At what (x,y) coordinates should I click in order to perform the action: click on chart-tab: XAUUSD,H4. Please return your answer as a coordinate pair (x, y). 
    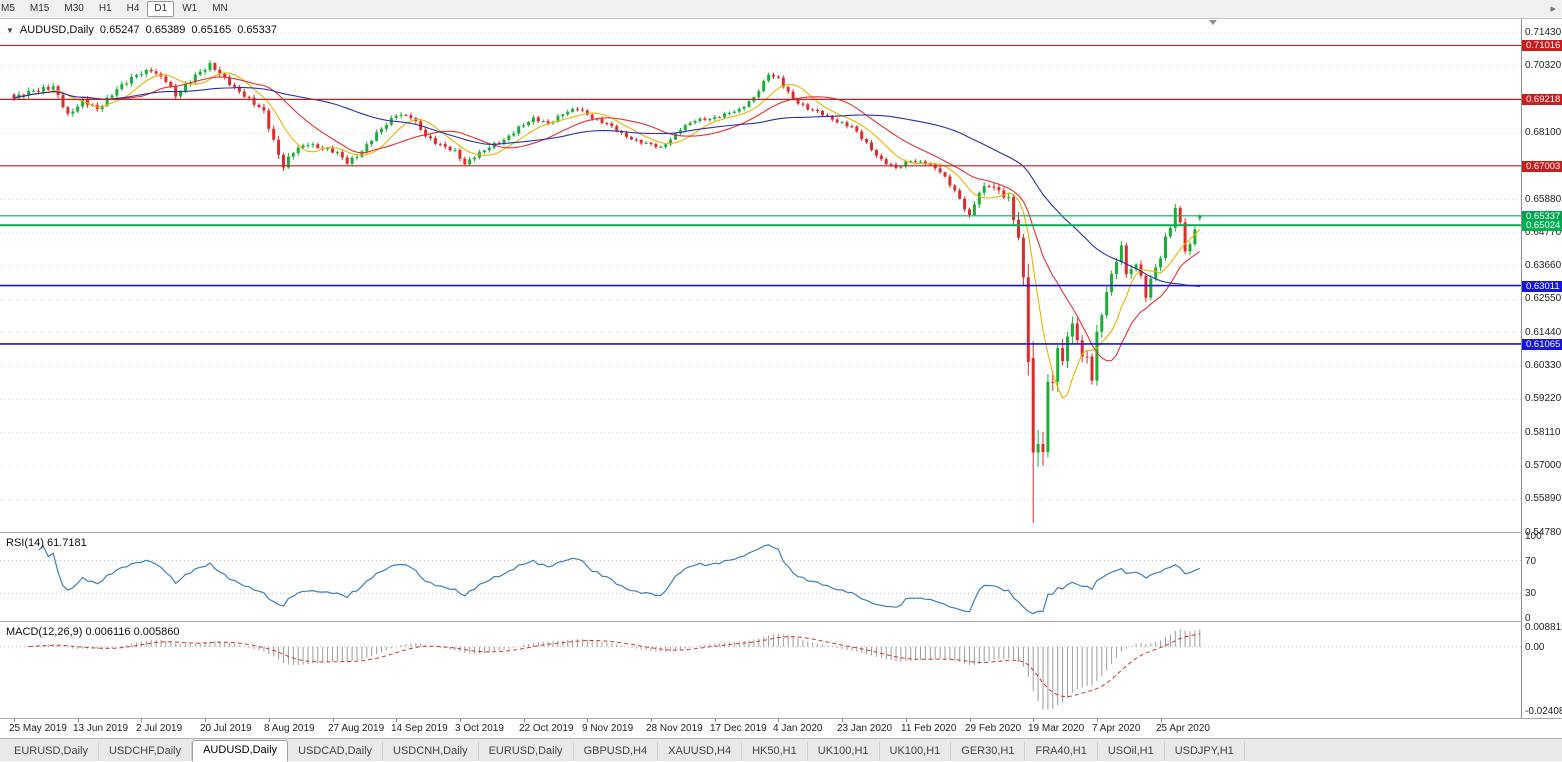
    Looking at the image, I should click on (700, 751).